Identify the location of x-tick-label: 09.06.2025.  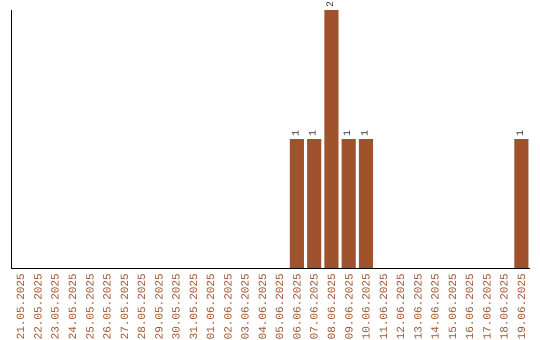
(350, 306).